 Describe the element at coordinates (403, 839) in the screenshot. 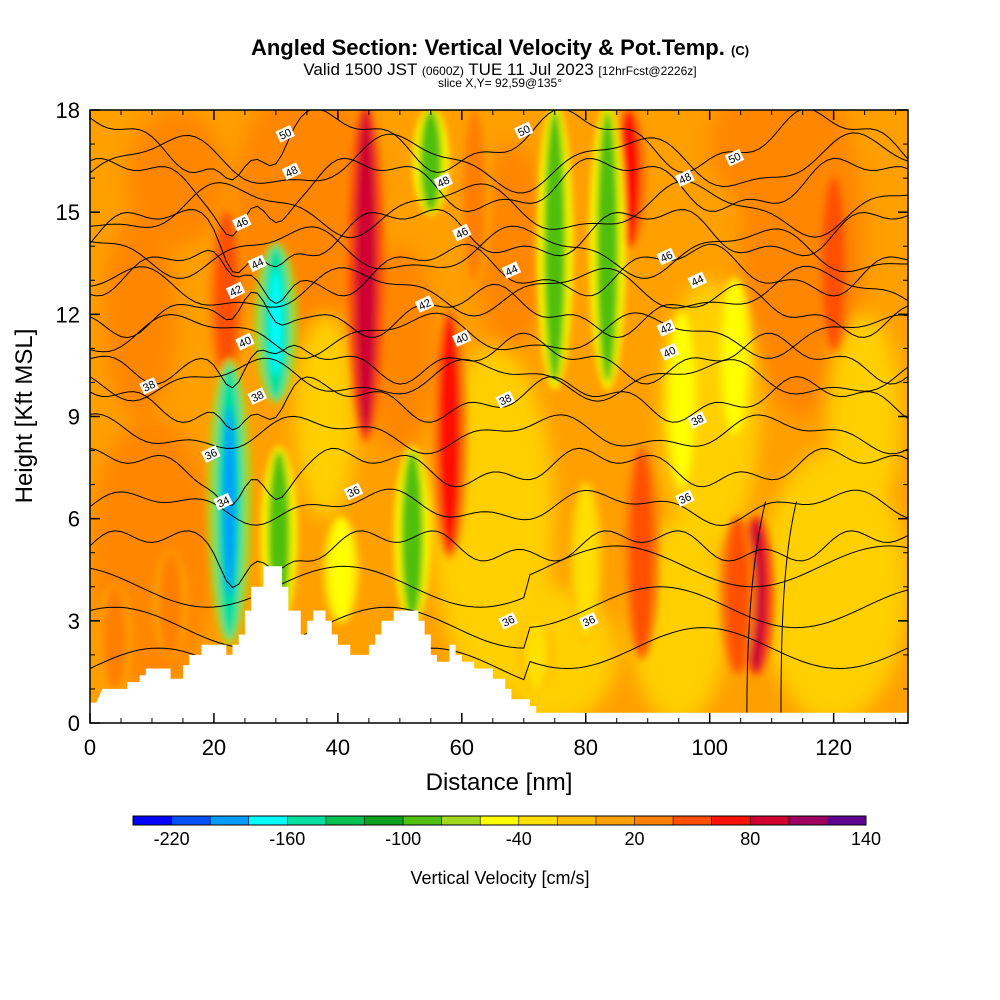

I see `colorbar-tick-label: -100` at that location.